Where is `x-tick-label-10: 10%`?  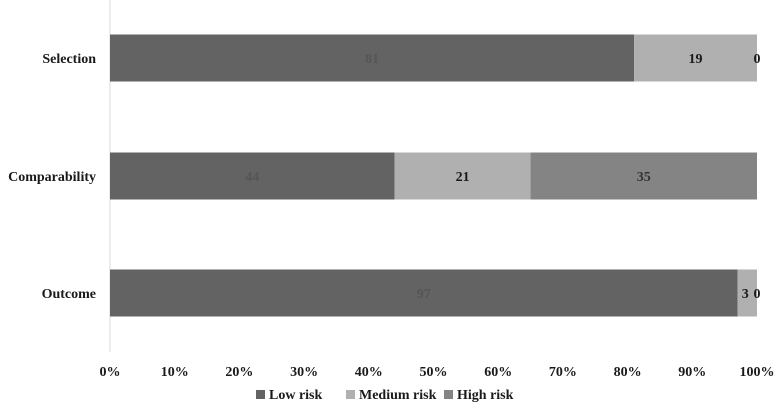 x-tick-label-10: 10% is located at coordinates (175, 372).